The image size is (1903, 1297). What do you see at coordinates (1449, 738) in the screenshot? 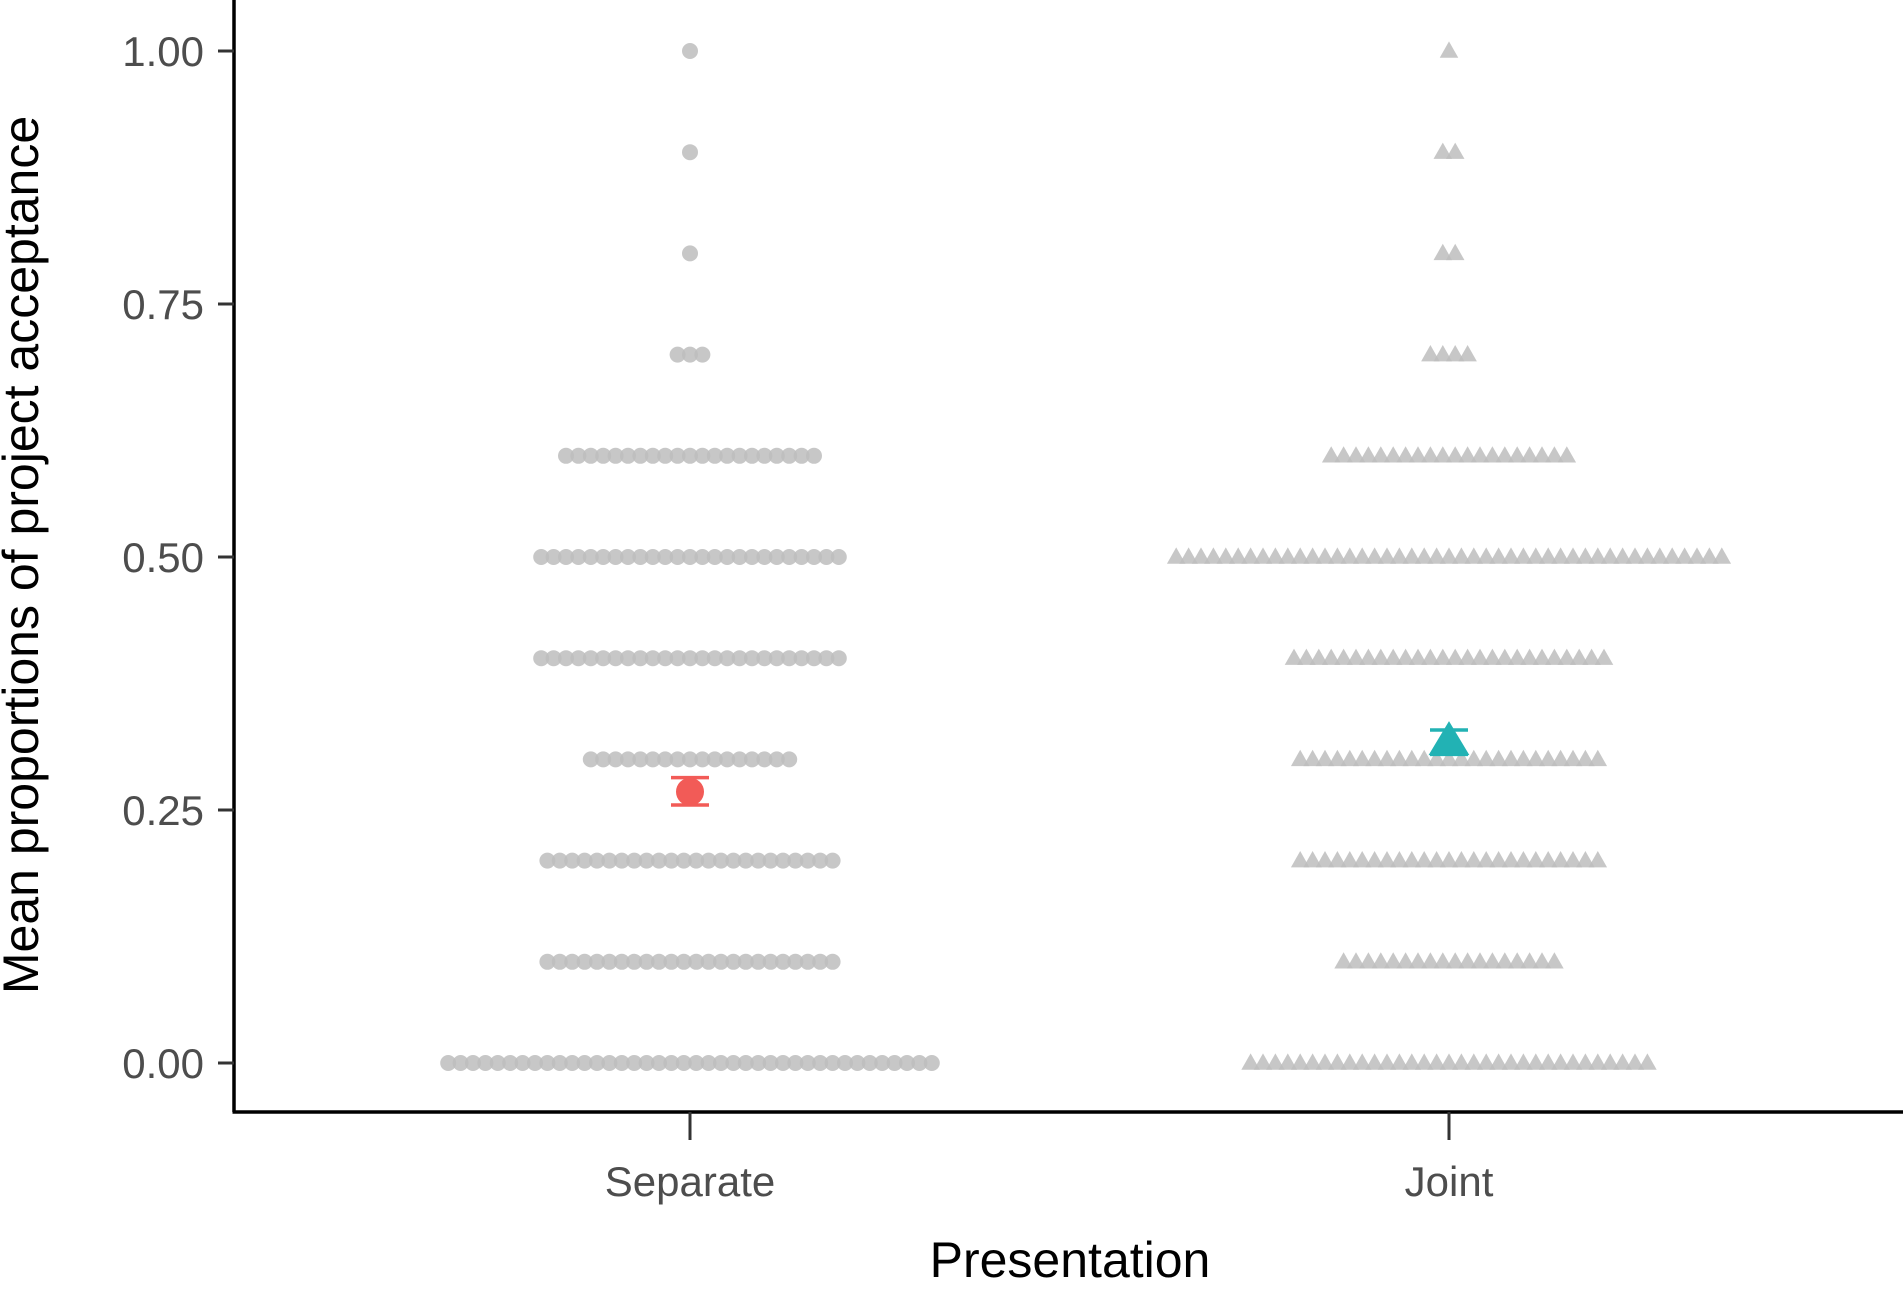
I see `mean-marker-joint` at bounding box center [1449, 738].